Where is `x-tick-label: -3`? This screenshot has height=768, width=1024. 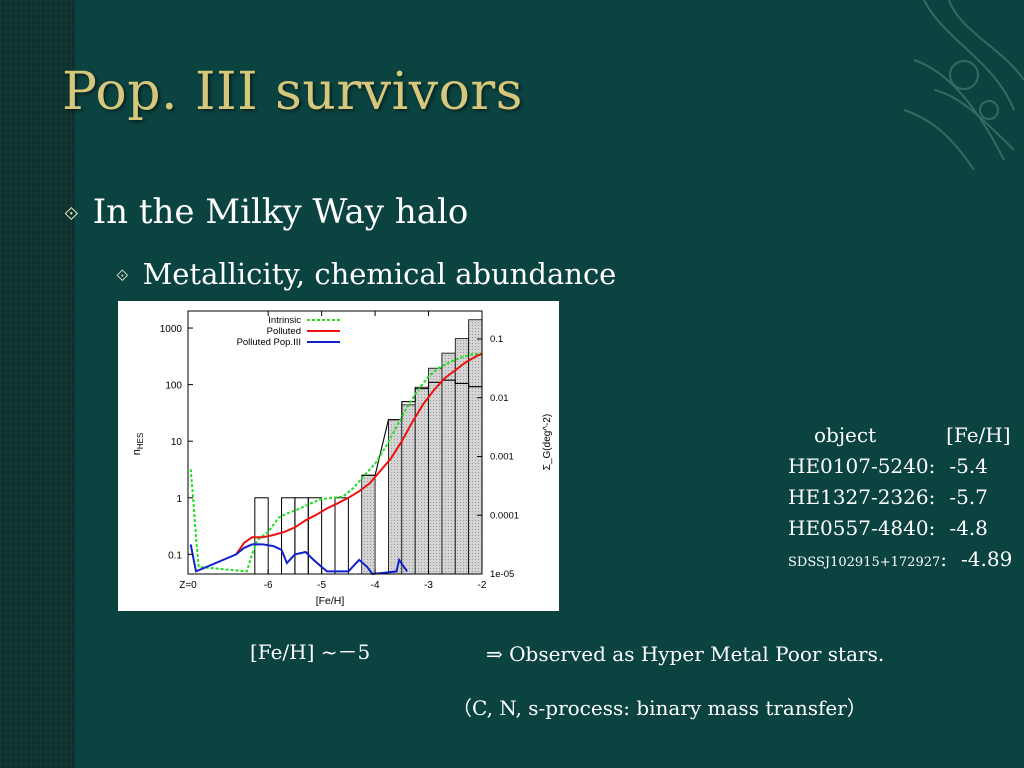
x-tick-label: -3 is located at coordinates (428, 585).